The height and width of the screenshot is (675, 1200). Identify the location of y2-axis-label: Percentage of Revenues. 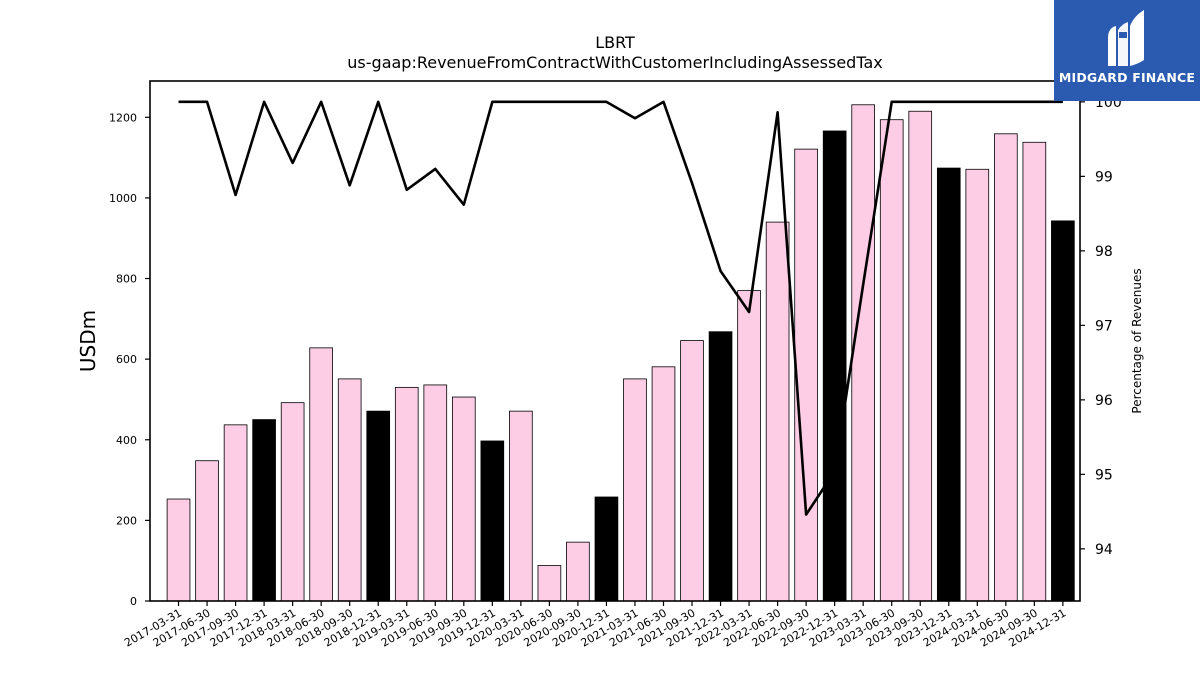
(1137, 340).